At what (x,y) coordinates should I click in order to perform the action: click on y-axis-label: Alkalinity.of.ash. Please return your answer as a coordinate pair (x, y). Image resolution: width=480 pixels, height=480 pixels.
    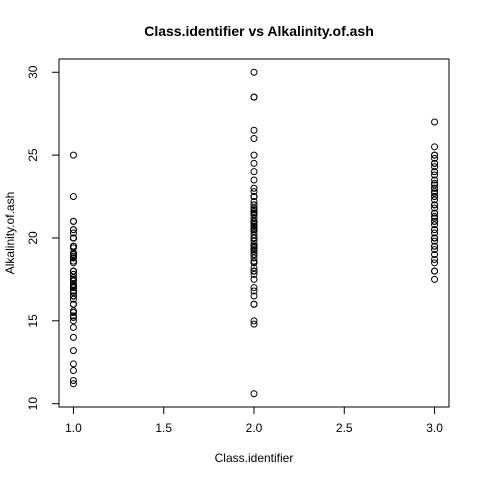
    Looking at the image, I should click on (10, 233).